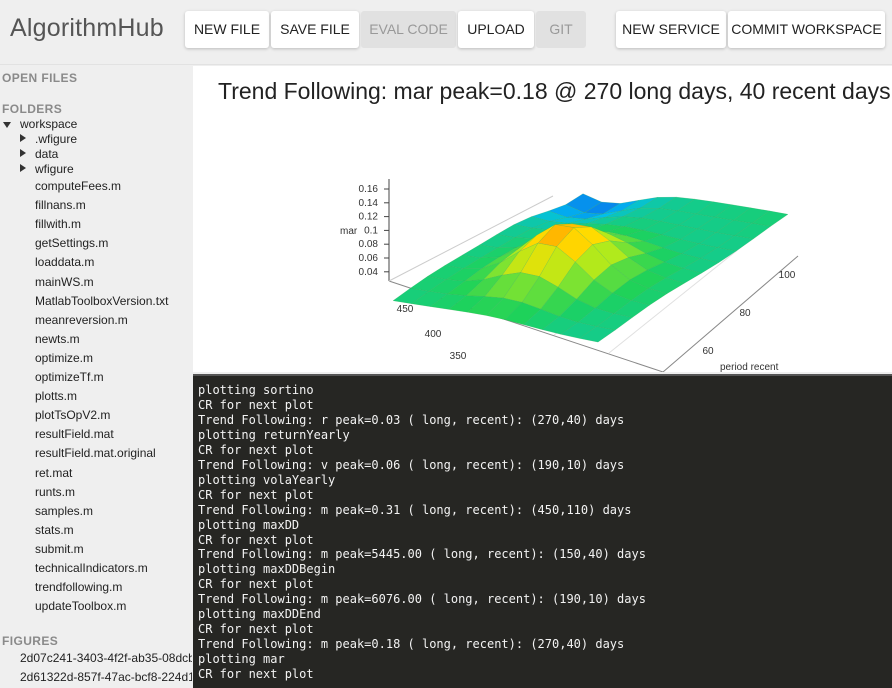 The width and height of the screenshot is (892, 688). What do you see at coordinates (274, 434) in the screenshot?
I see `console-line: plotting returnYearly` at bounding box center [274, 434].